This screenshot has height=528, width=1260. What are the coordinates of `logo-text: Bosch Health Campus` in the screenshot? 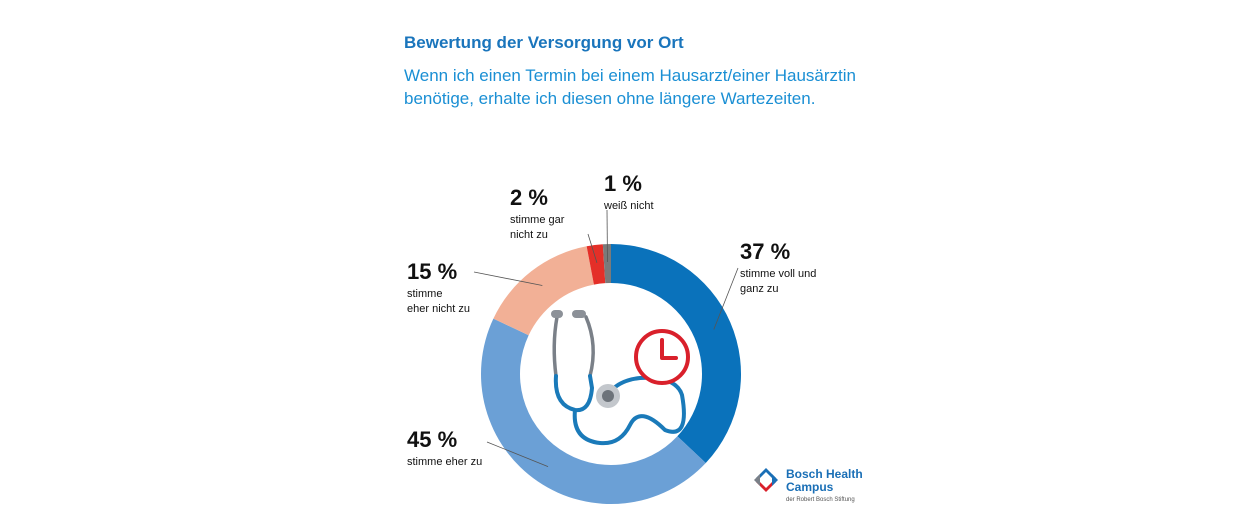 It's located at (824, 481).